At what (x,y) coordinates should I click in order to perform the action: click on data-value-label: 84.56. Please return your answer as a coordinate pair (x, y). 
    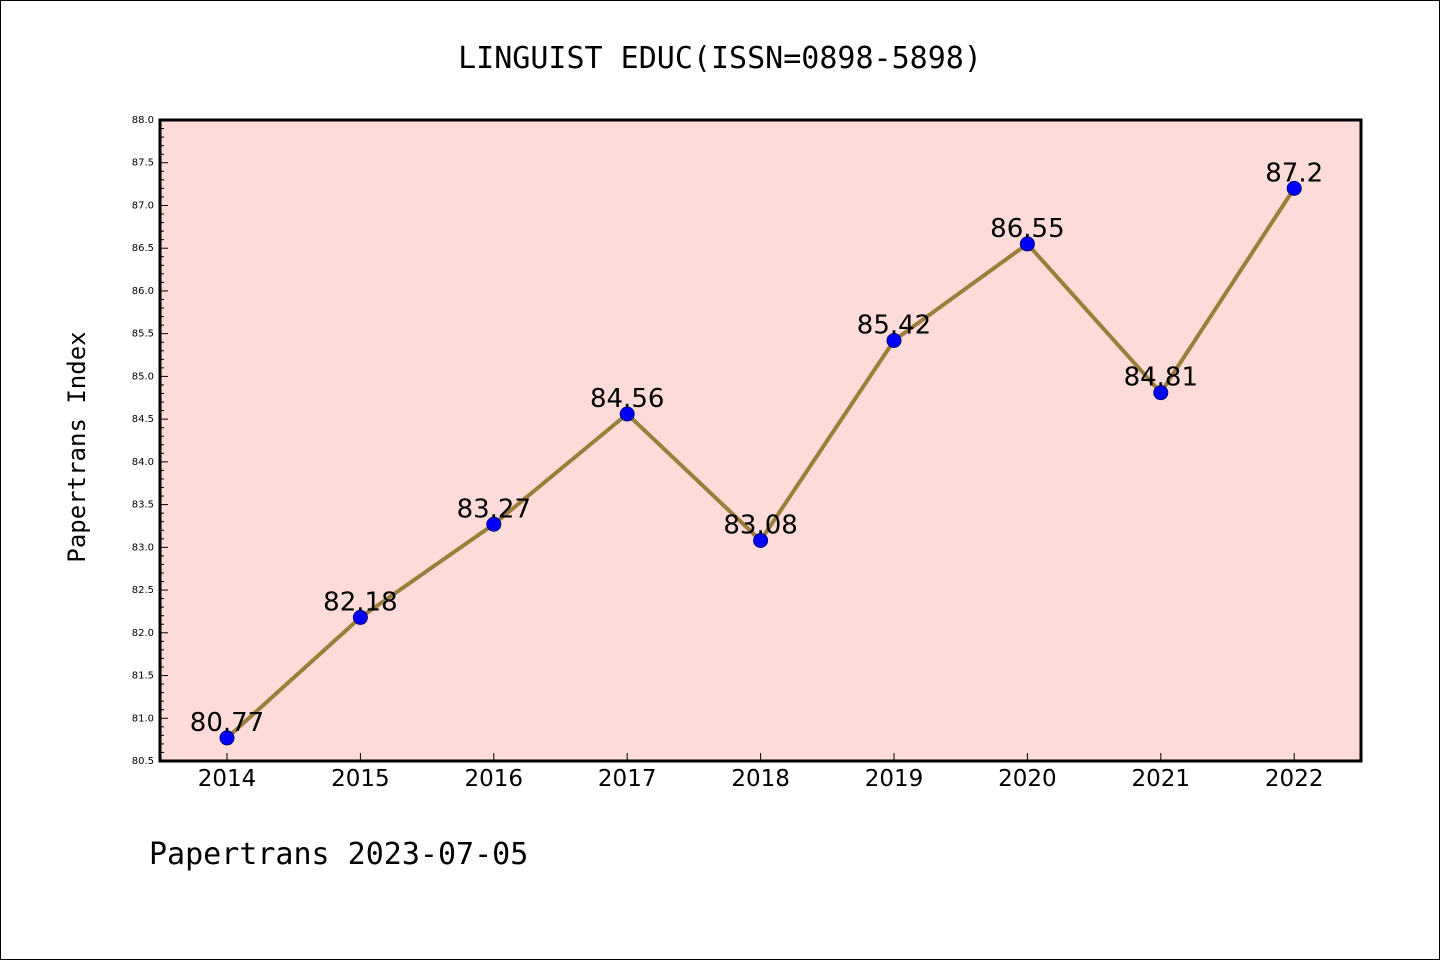
    Looking at the image, I should click on (627, 399).